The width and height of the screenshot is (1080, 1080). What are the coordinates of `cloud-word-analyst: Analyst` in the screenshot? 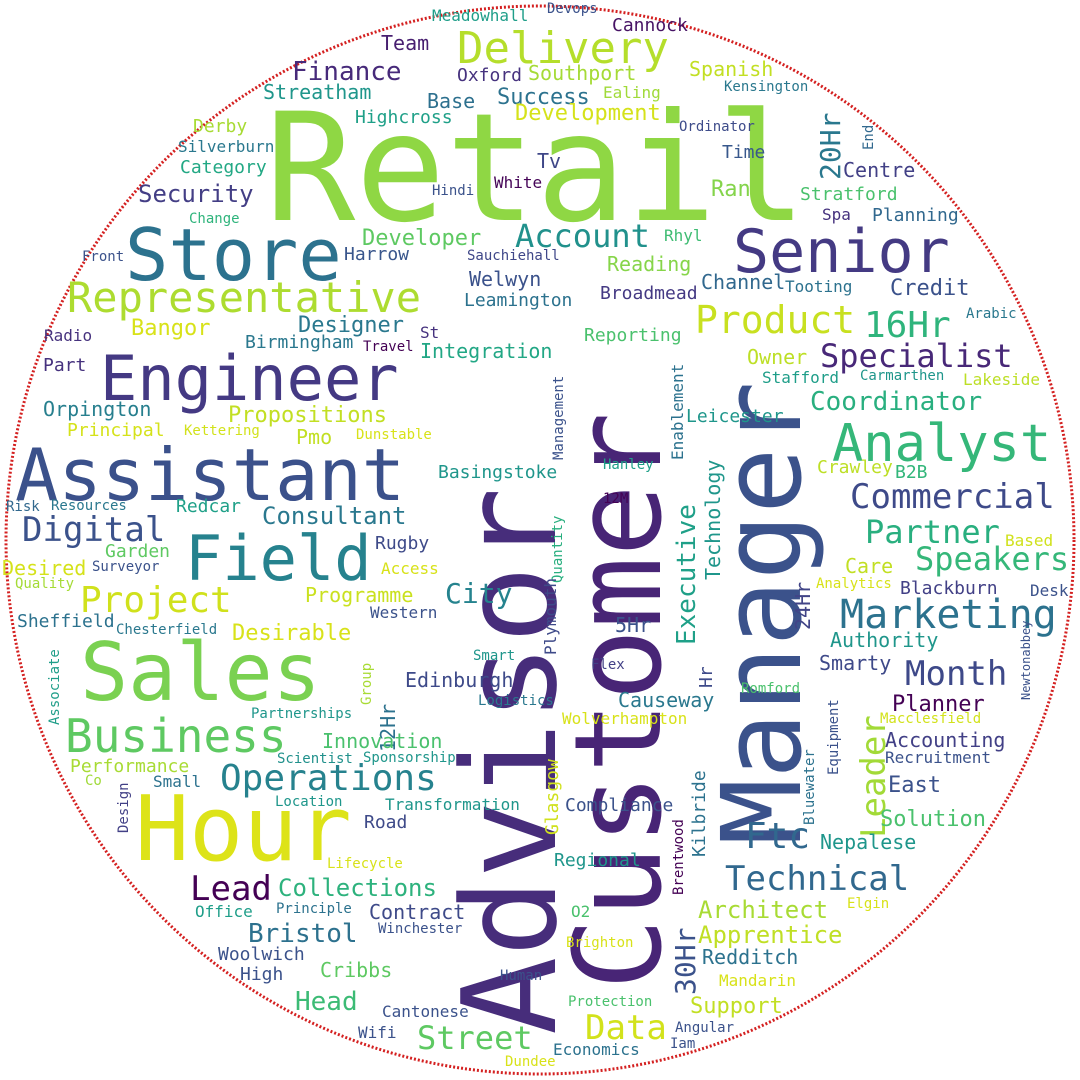 It's located at (941, 444).